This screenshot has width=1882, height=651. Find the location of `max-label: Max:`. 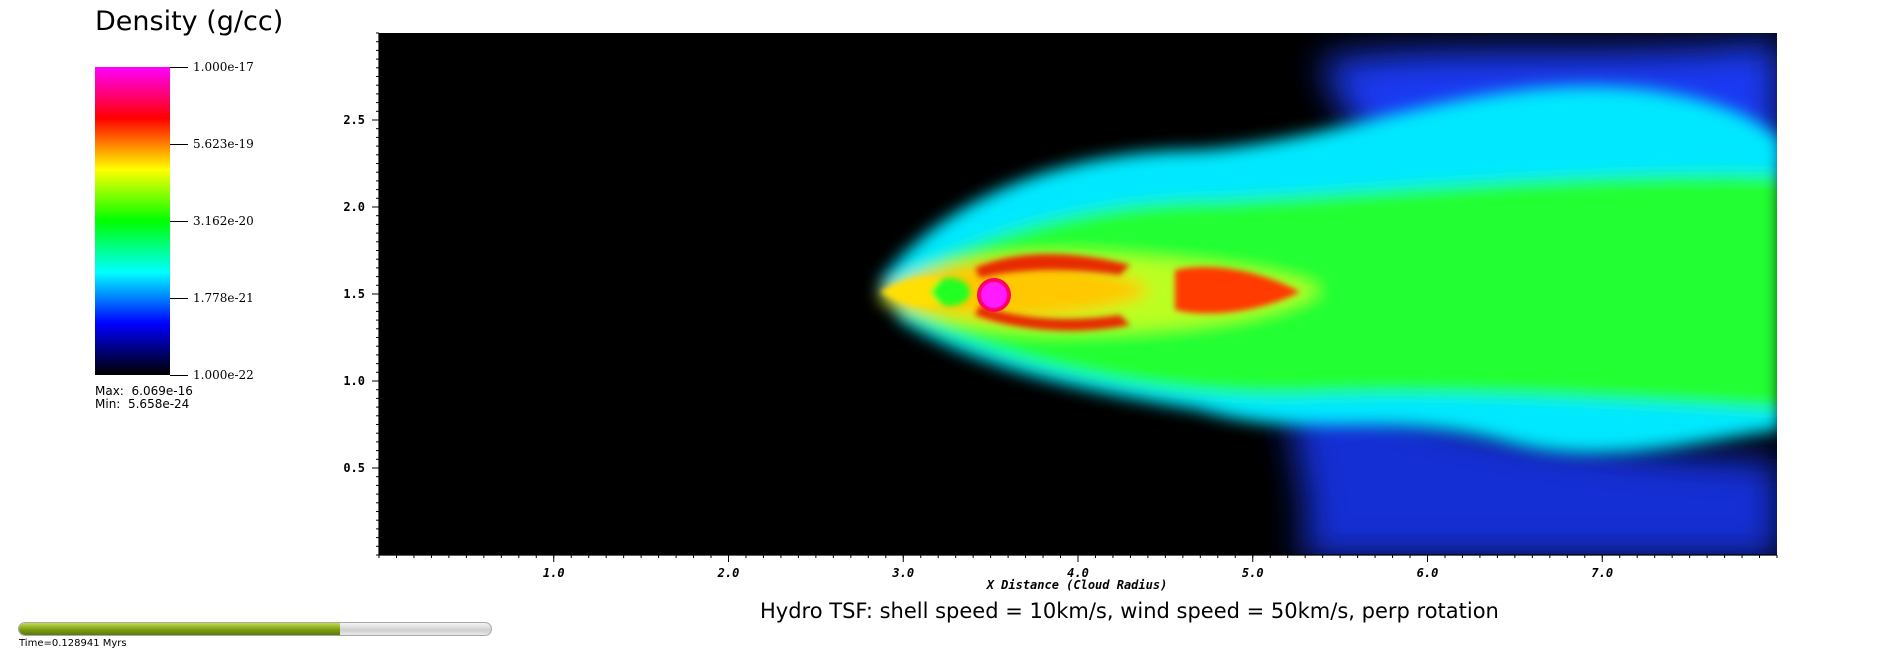

max-label: Max: is located at coordinates (109, 391).